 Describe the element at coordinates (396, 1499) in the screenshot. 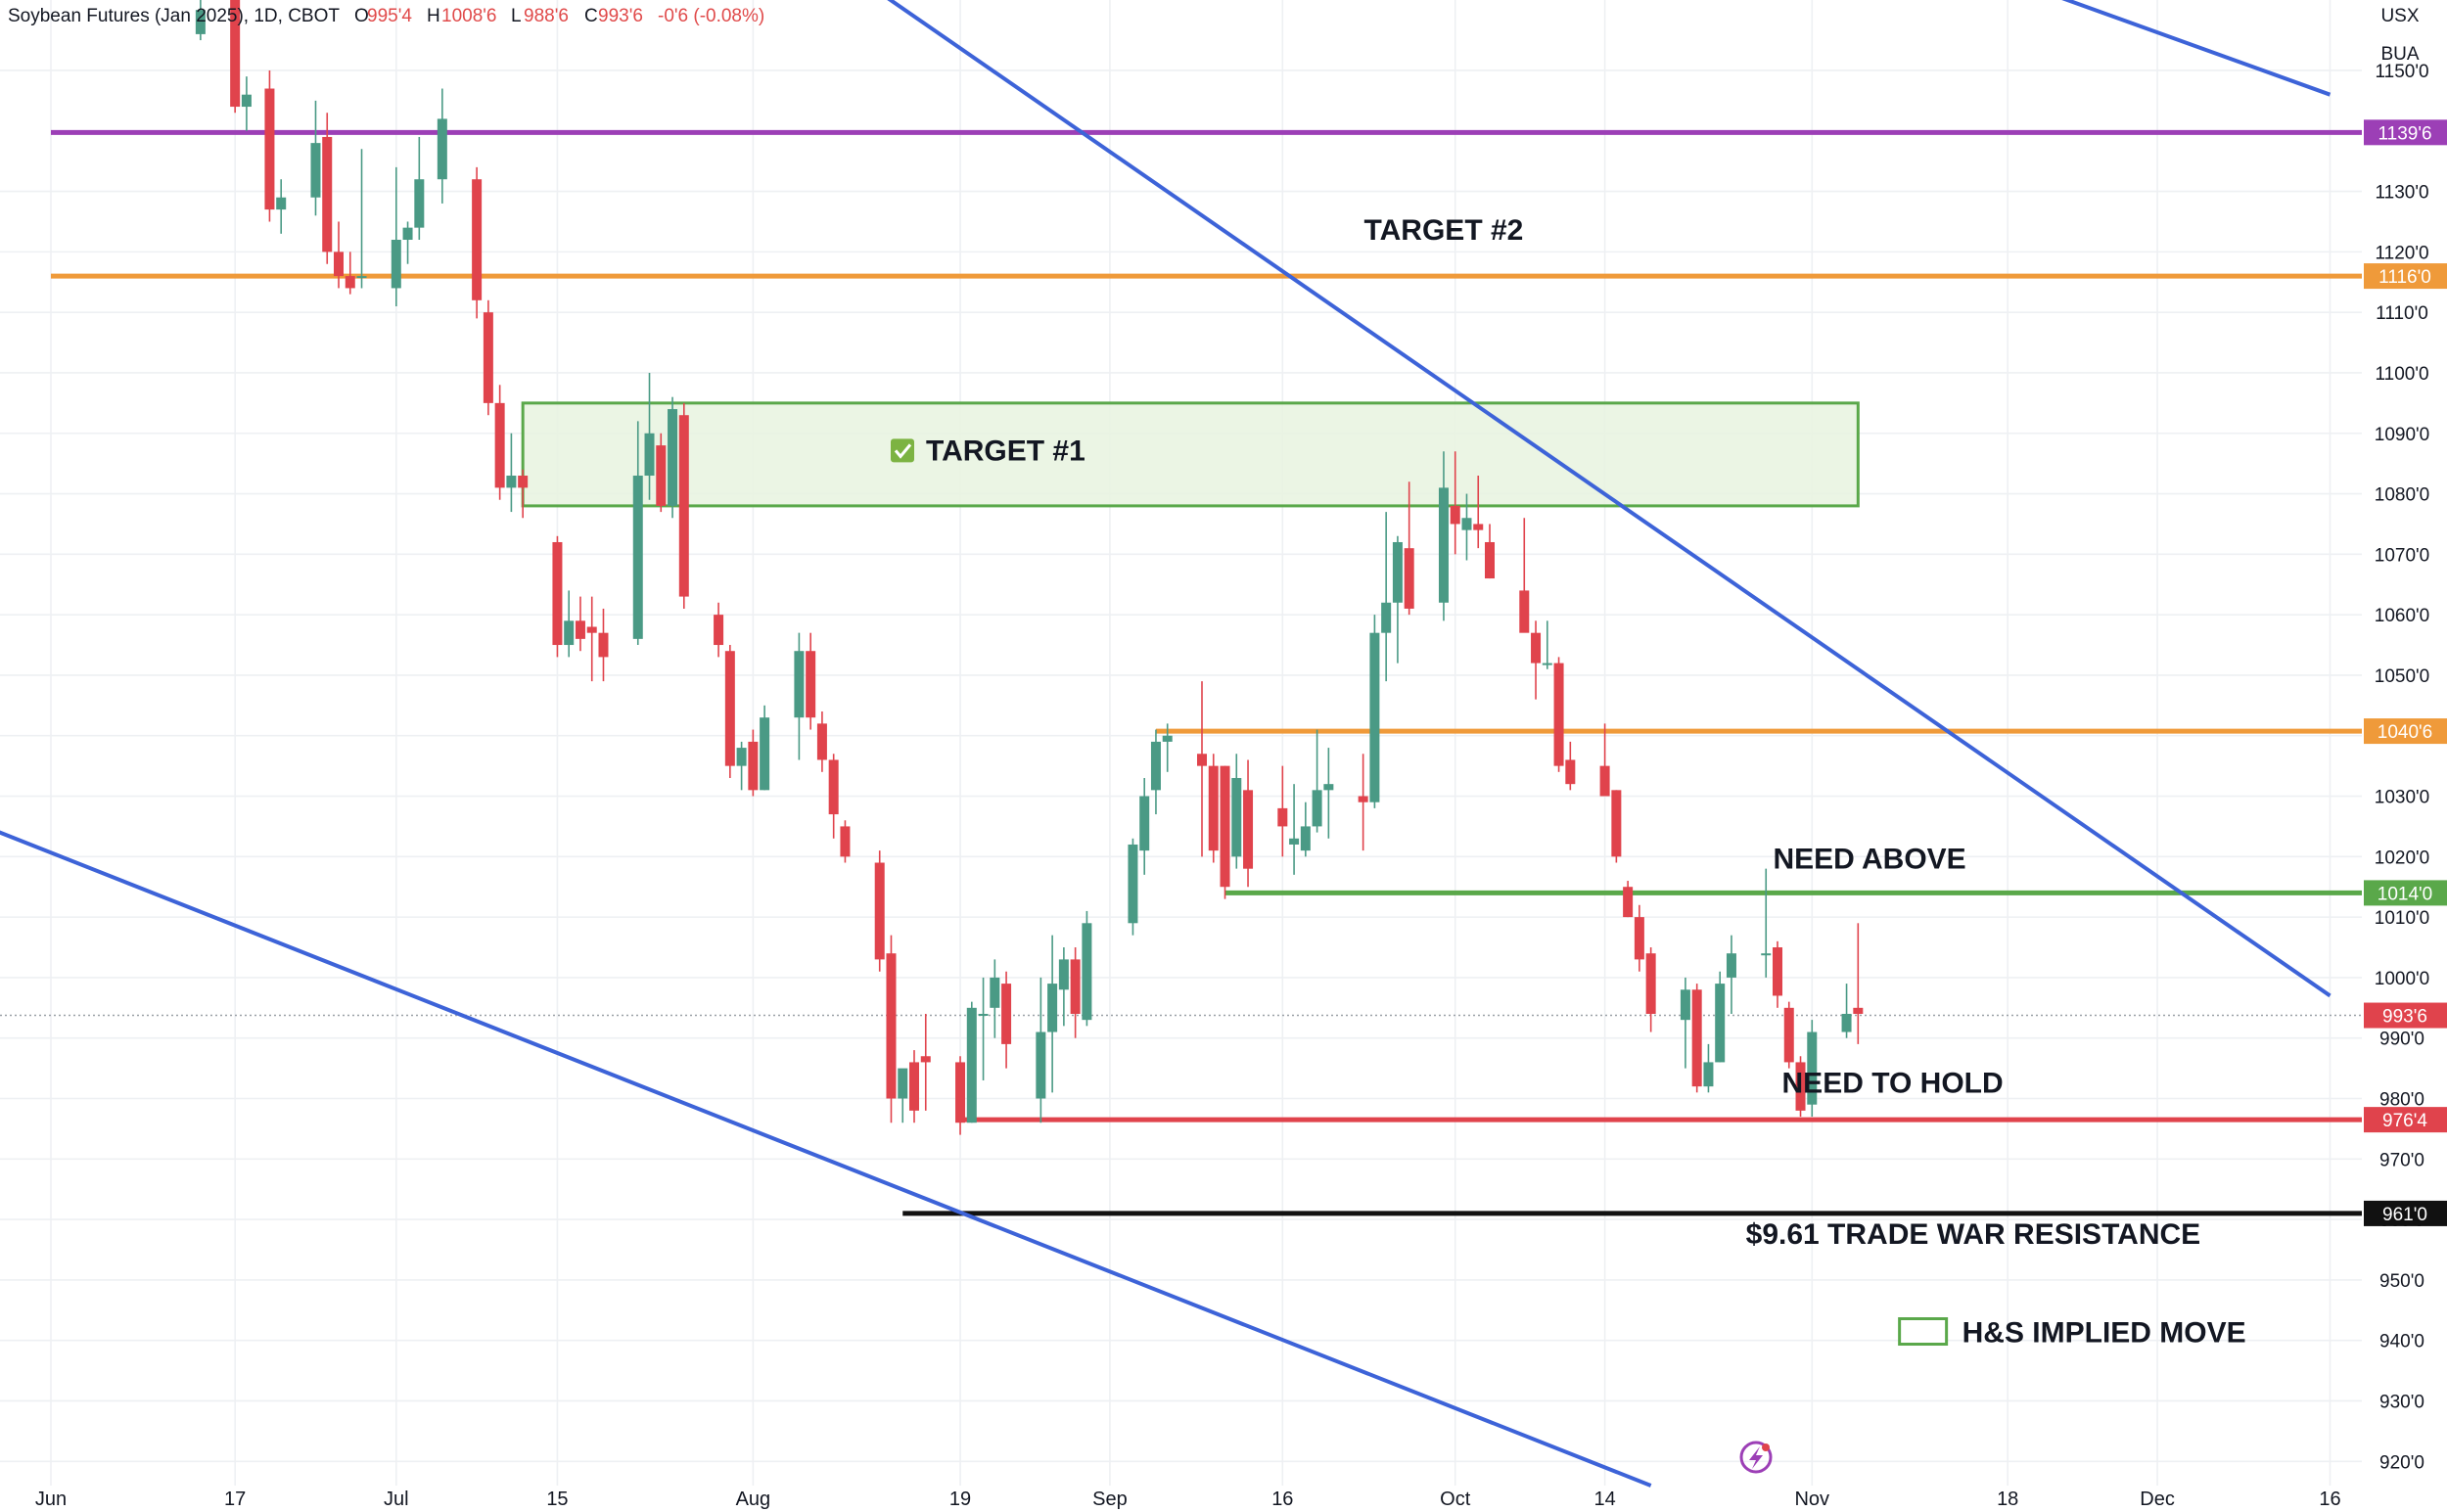

I see `time-tick-label: Jul` at that location.